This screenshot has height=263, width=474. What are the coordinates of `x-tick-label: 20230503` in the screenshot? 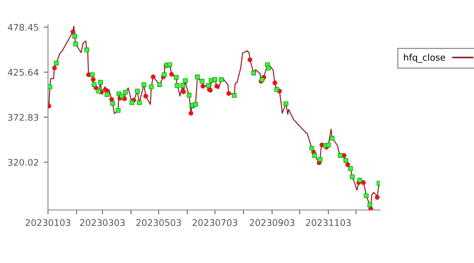 It's located at (158, 222).